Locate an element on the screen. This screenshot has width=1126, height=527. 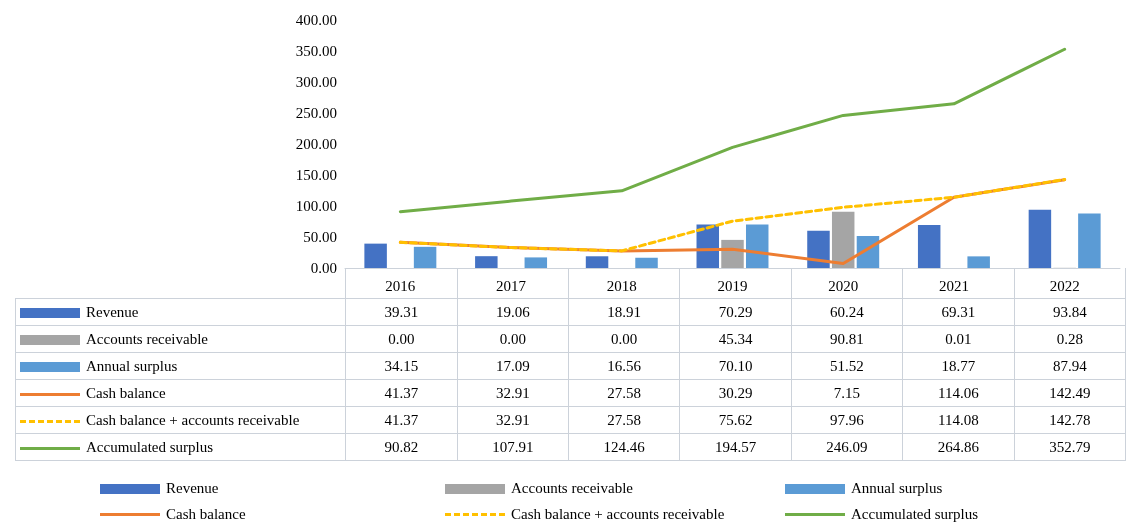
data-label: 70.29 is located at coordinates (735, 312).